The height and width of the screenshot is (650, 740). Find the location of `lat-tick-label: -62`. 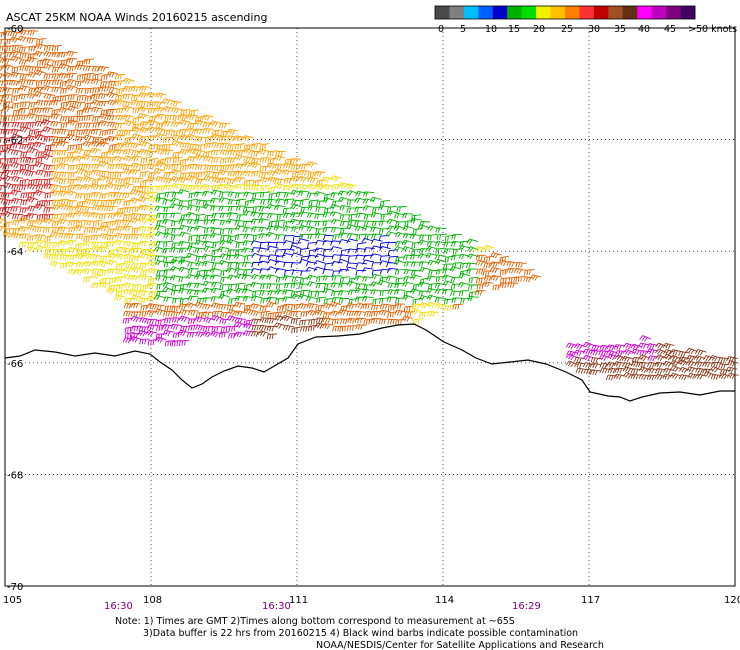

lat-tick-label: -62 is located at coordinates (15, 141).